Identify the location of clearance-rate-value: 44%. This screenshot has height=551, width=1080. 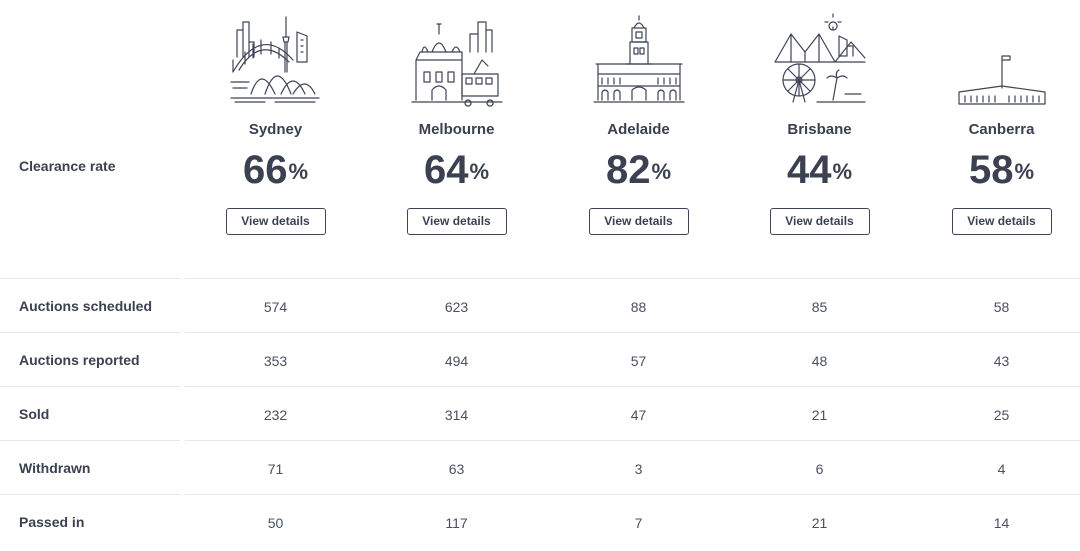
(819, 170).